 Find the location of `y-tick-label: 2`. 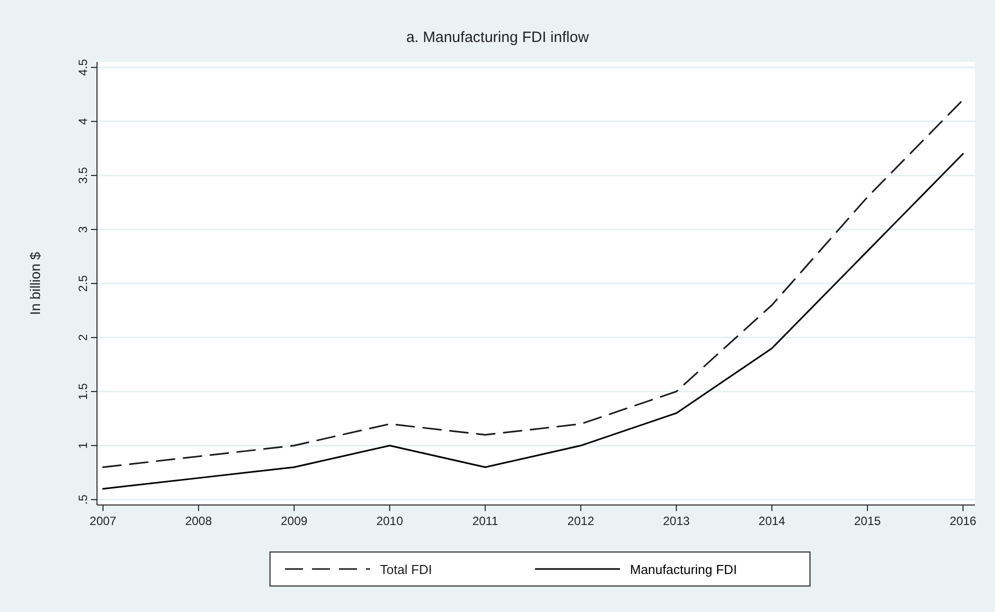

y-tick-label: 2 is located at coordinates (83, 337).